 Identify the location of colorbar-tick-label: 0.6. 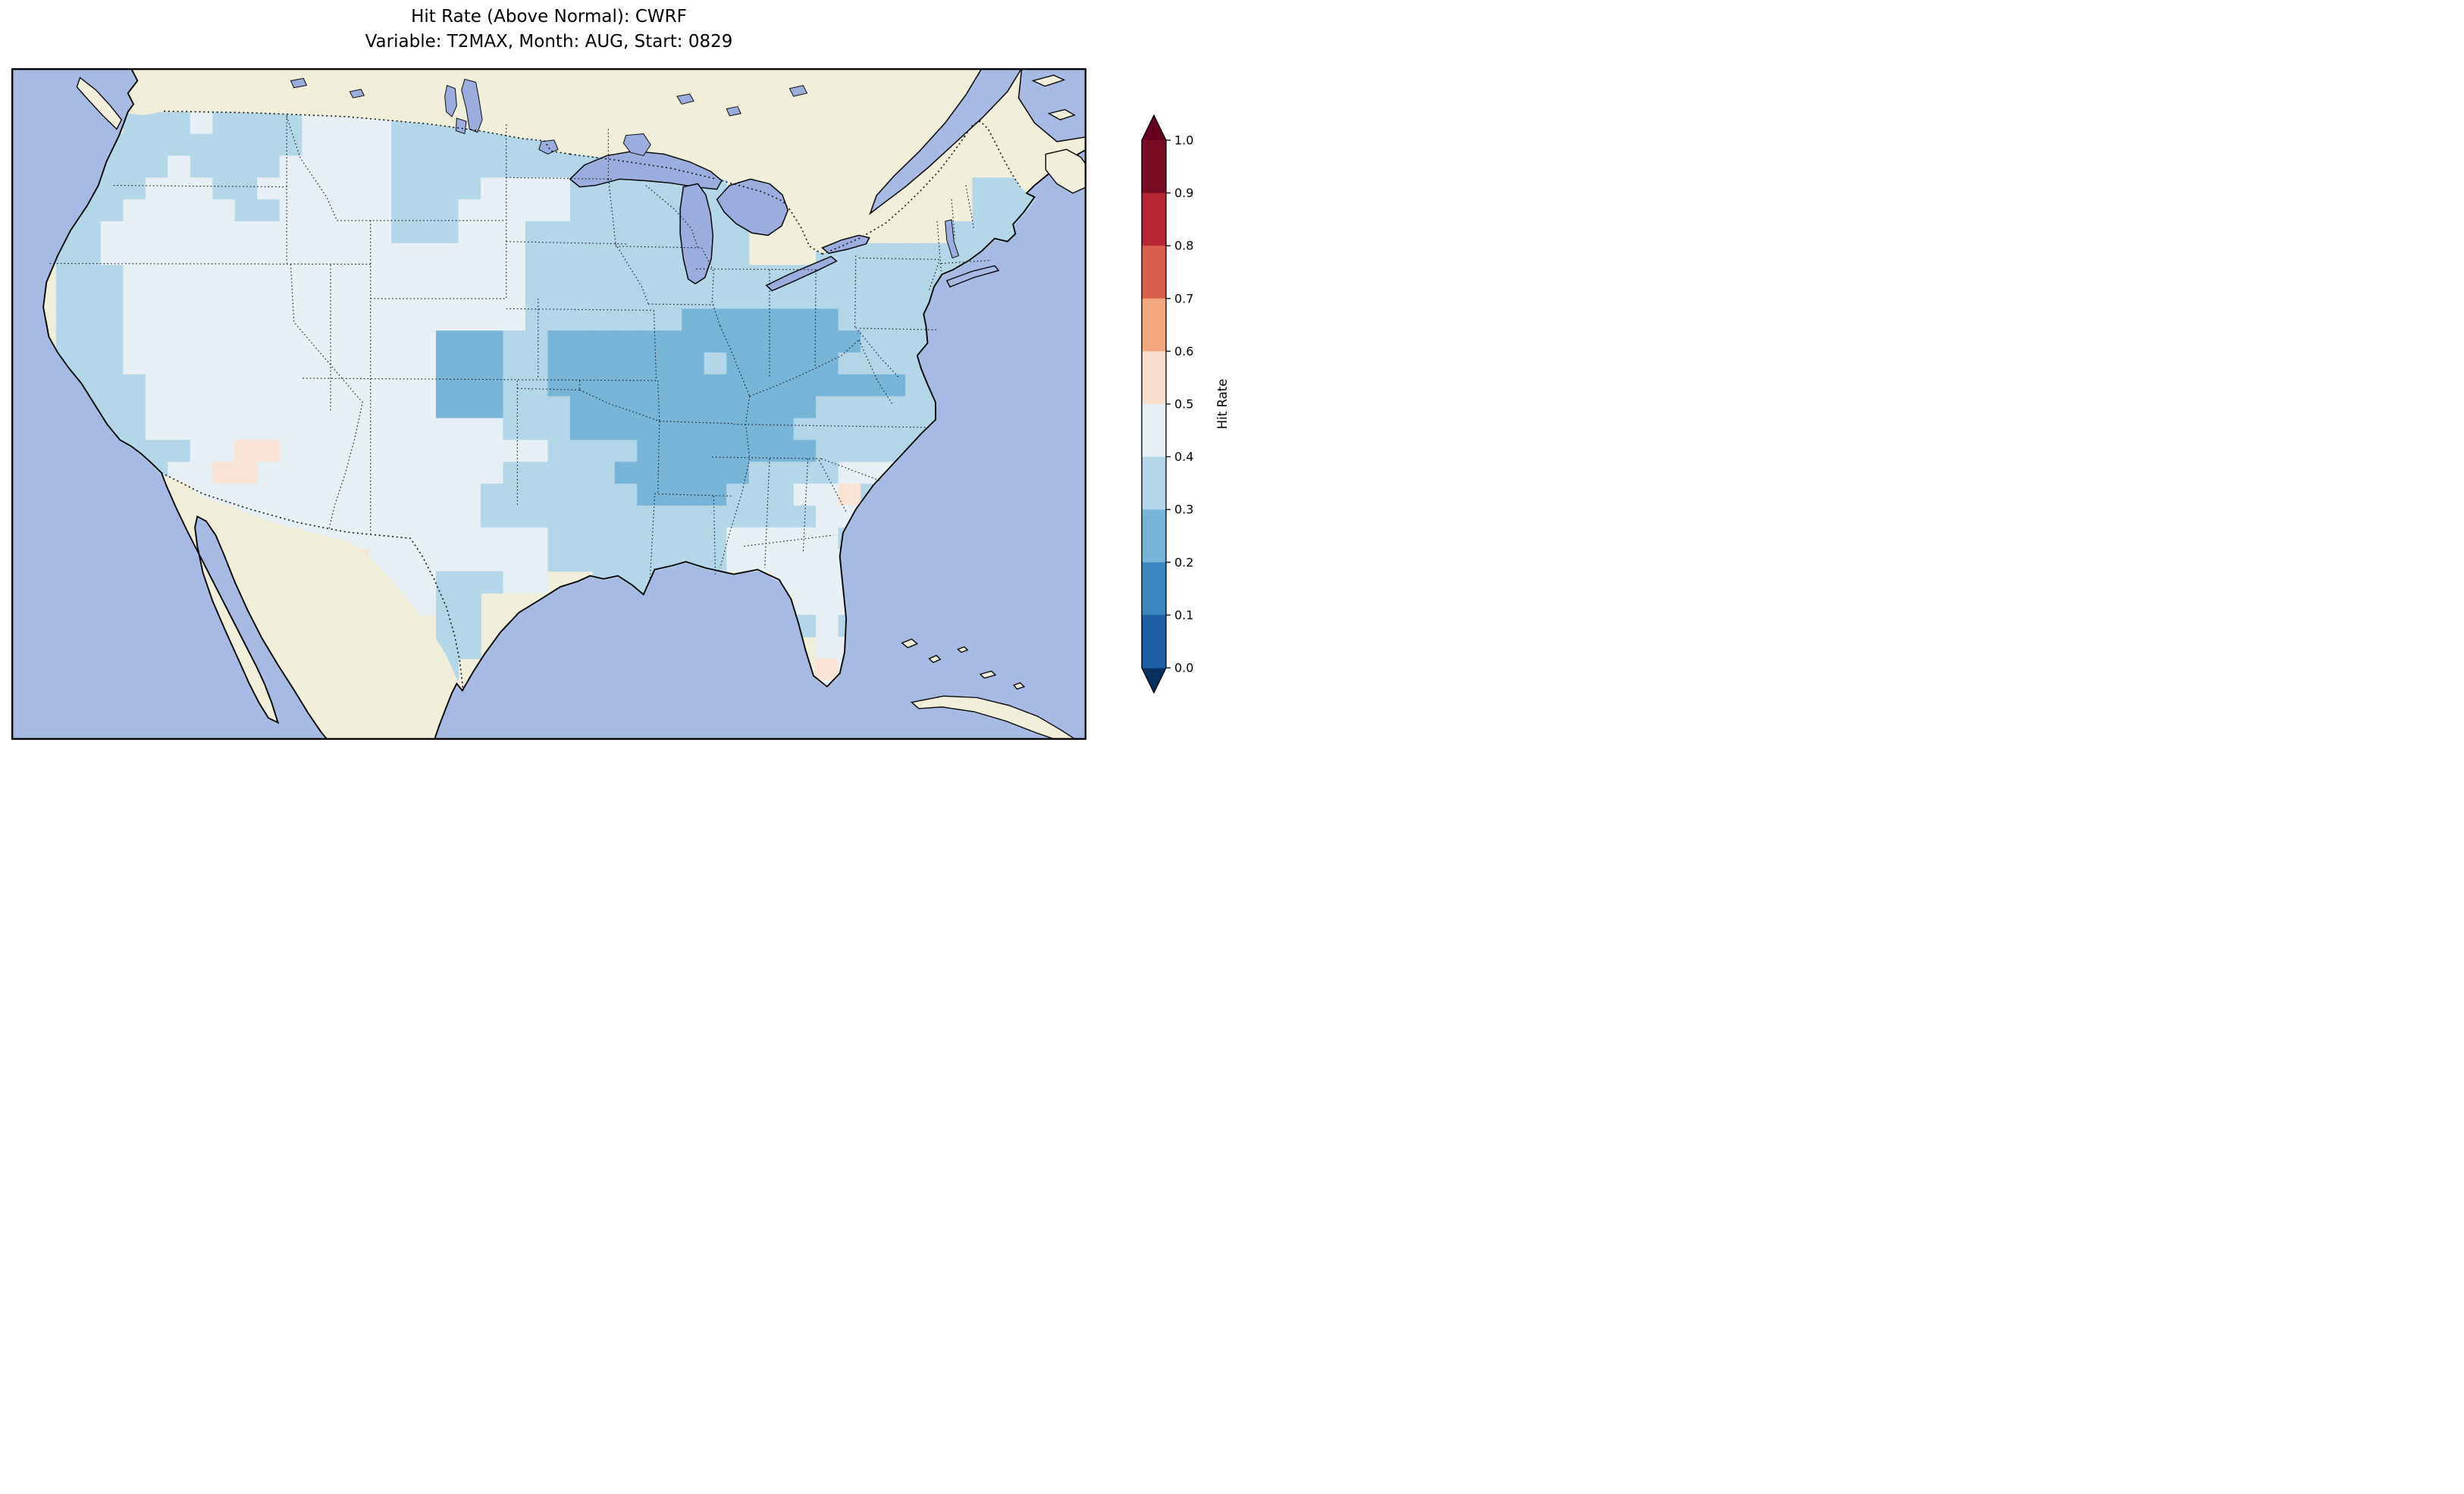
(1183, 351).